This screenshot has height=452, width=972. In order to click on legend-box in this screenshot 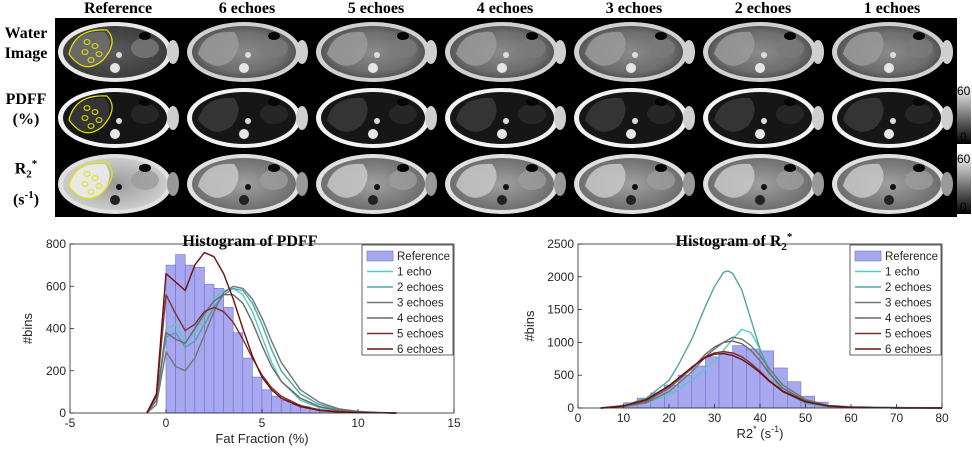, I will do `click(895, 300)`.